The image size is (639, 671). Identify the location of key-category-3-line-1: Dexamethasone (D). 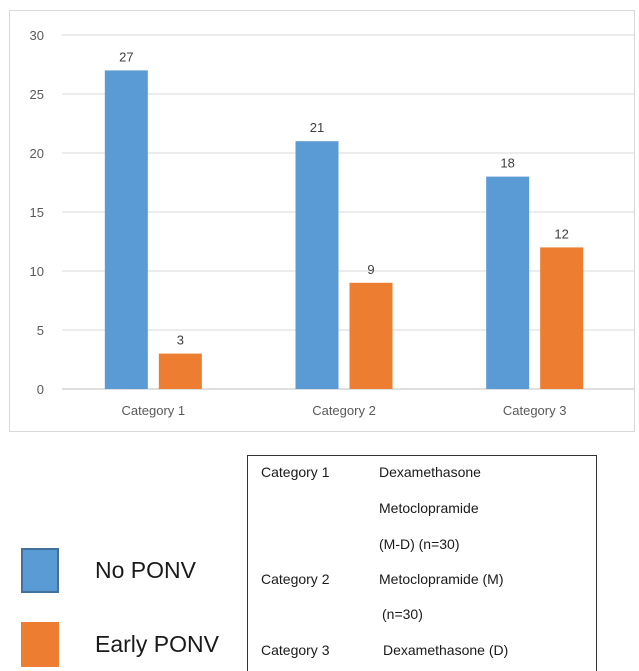
(446, 650).